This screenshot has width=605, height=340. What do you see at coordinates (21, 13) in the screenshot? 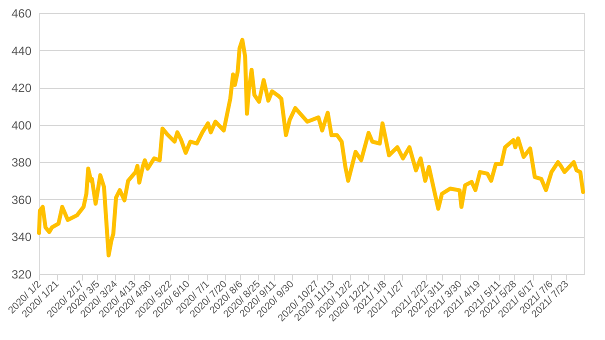
I see `y-tick-label: 460` at bounding box center [21, 13].